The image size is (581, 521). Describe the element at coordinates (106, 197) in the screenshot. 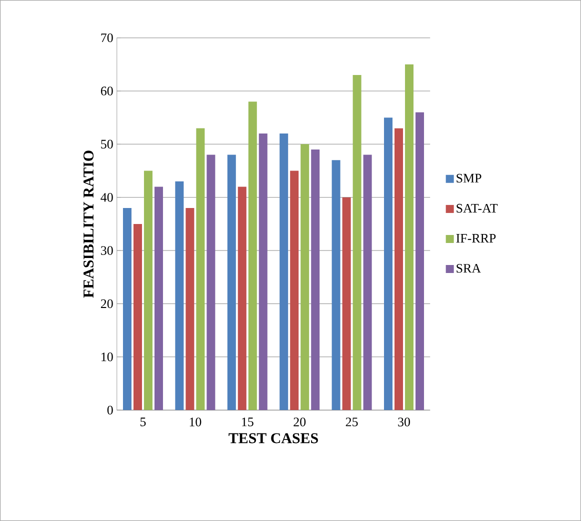

I see `y-tick-label: 40` at that location.